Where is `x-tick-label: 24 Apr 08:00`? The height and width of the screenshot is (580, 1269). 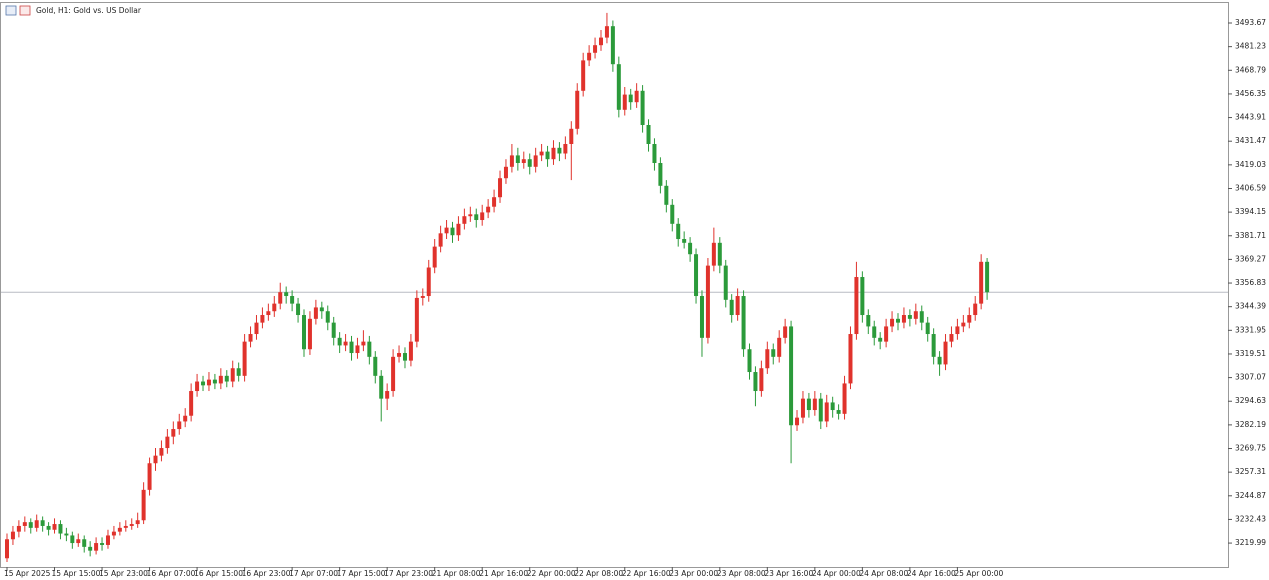 x-tick-label: 24 Apr 08:00 is located at coordinates (883, 573).